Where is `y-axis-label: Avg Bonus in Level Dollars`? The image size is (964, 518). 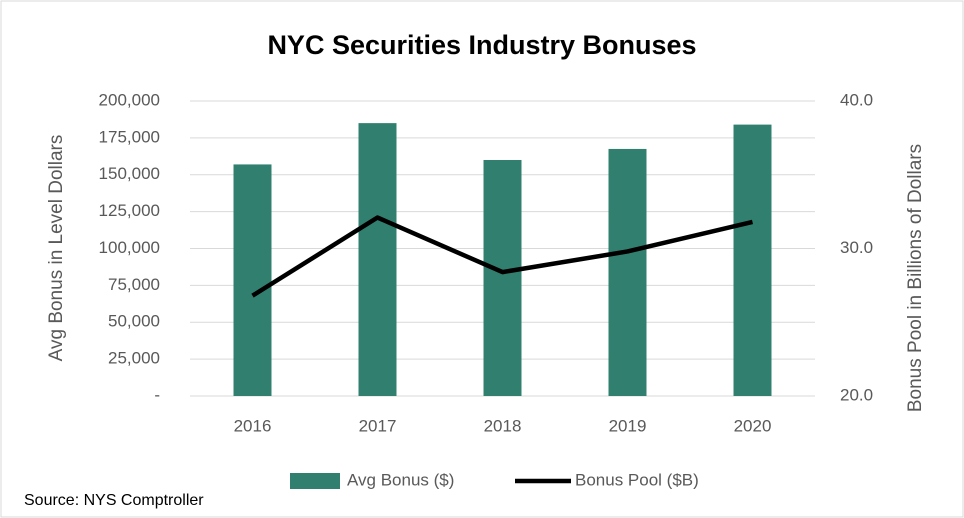
y-axis-label: Avg Bonus in Level Dollars is located at coordinates (56, 248).